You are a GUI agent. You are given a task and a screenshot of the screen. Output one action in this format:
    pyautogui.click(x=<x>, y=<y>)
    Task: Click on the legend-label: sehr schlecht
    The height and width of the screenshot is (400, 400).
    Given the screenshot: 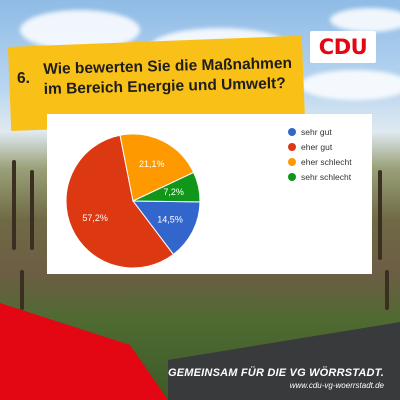 What is the action you would take?
    pyautogui.click(x=326, y=176)
    